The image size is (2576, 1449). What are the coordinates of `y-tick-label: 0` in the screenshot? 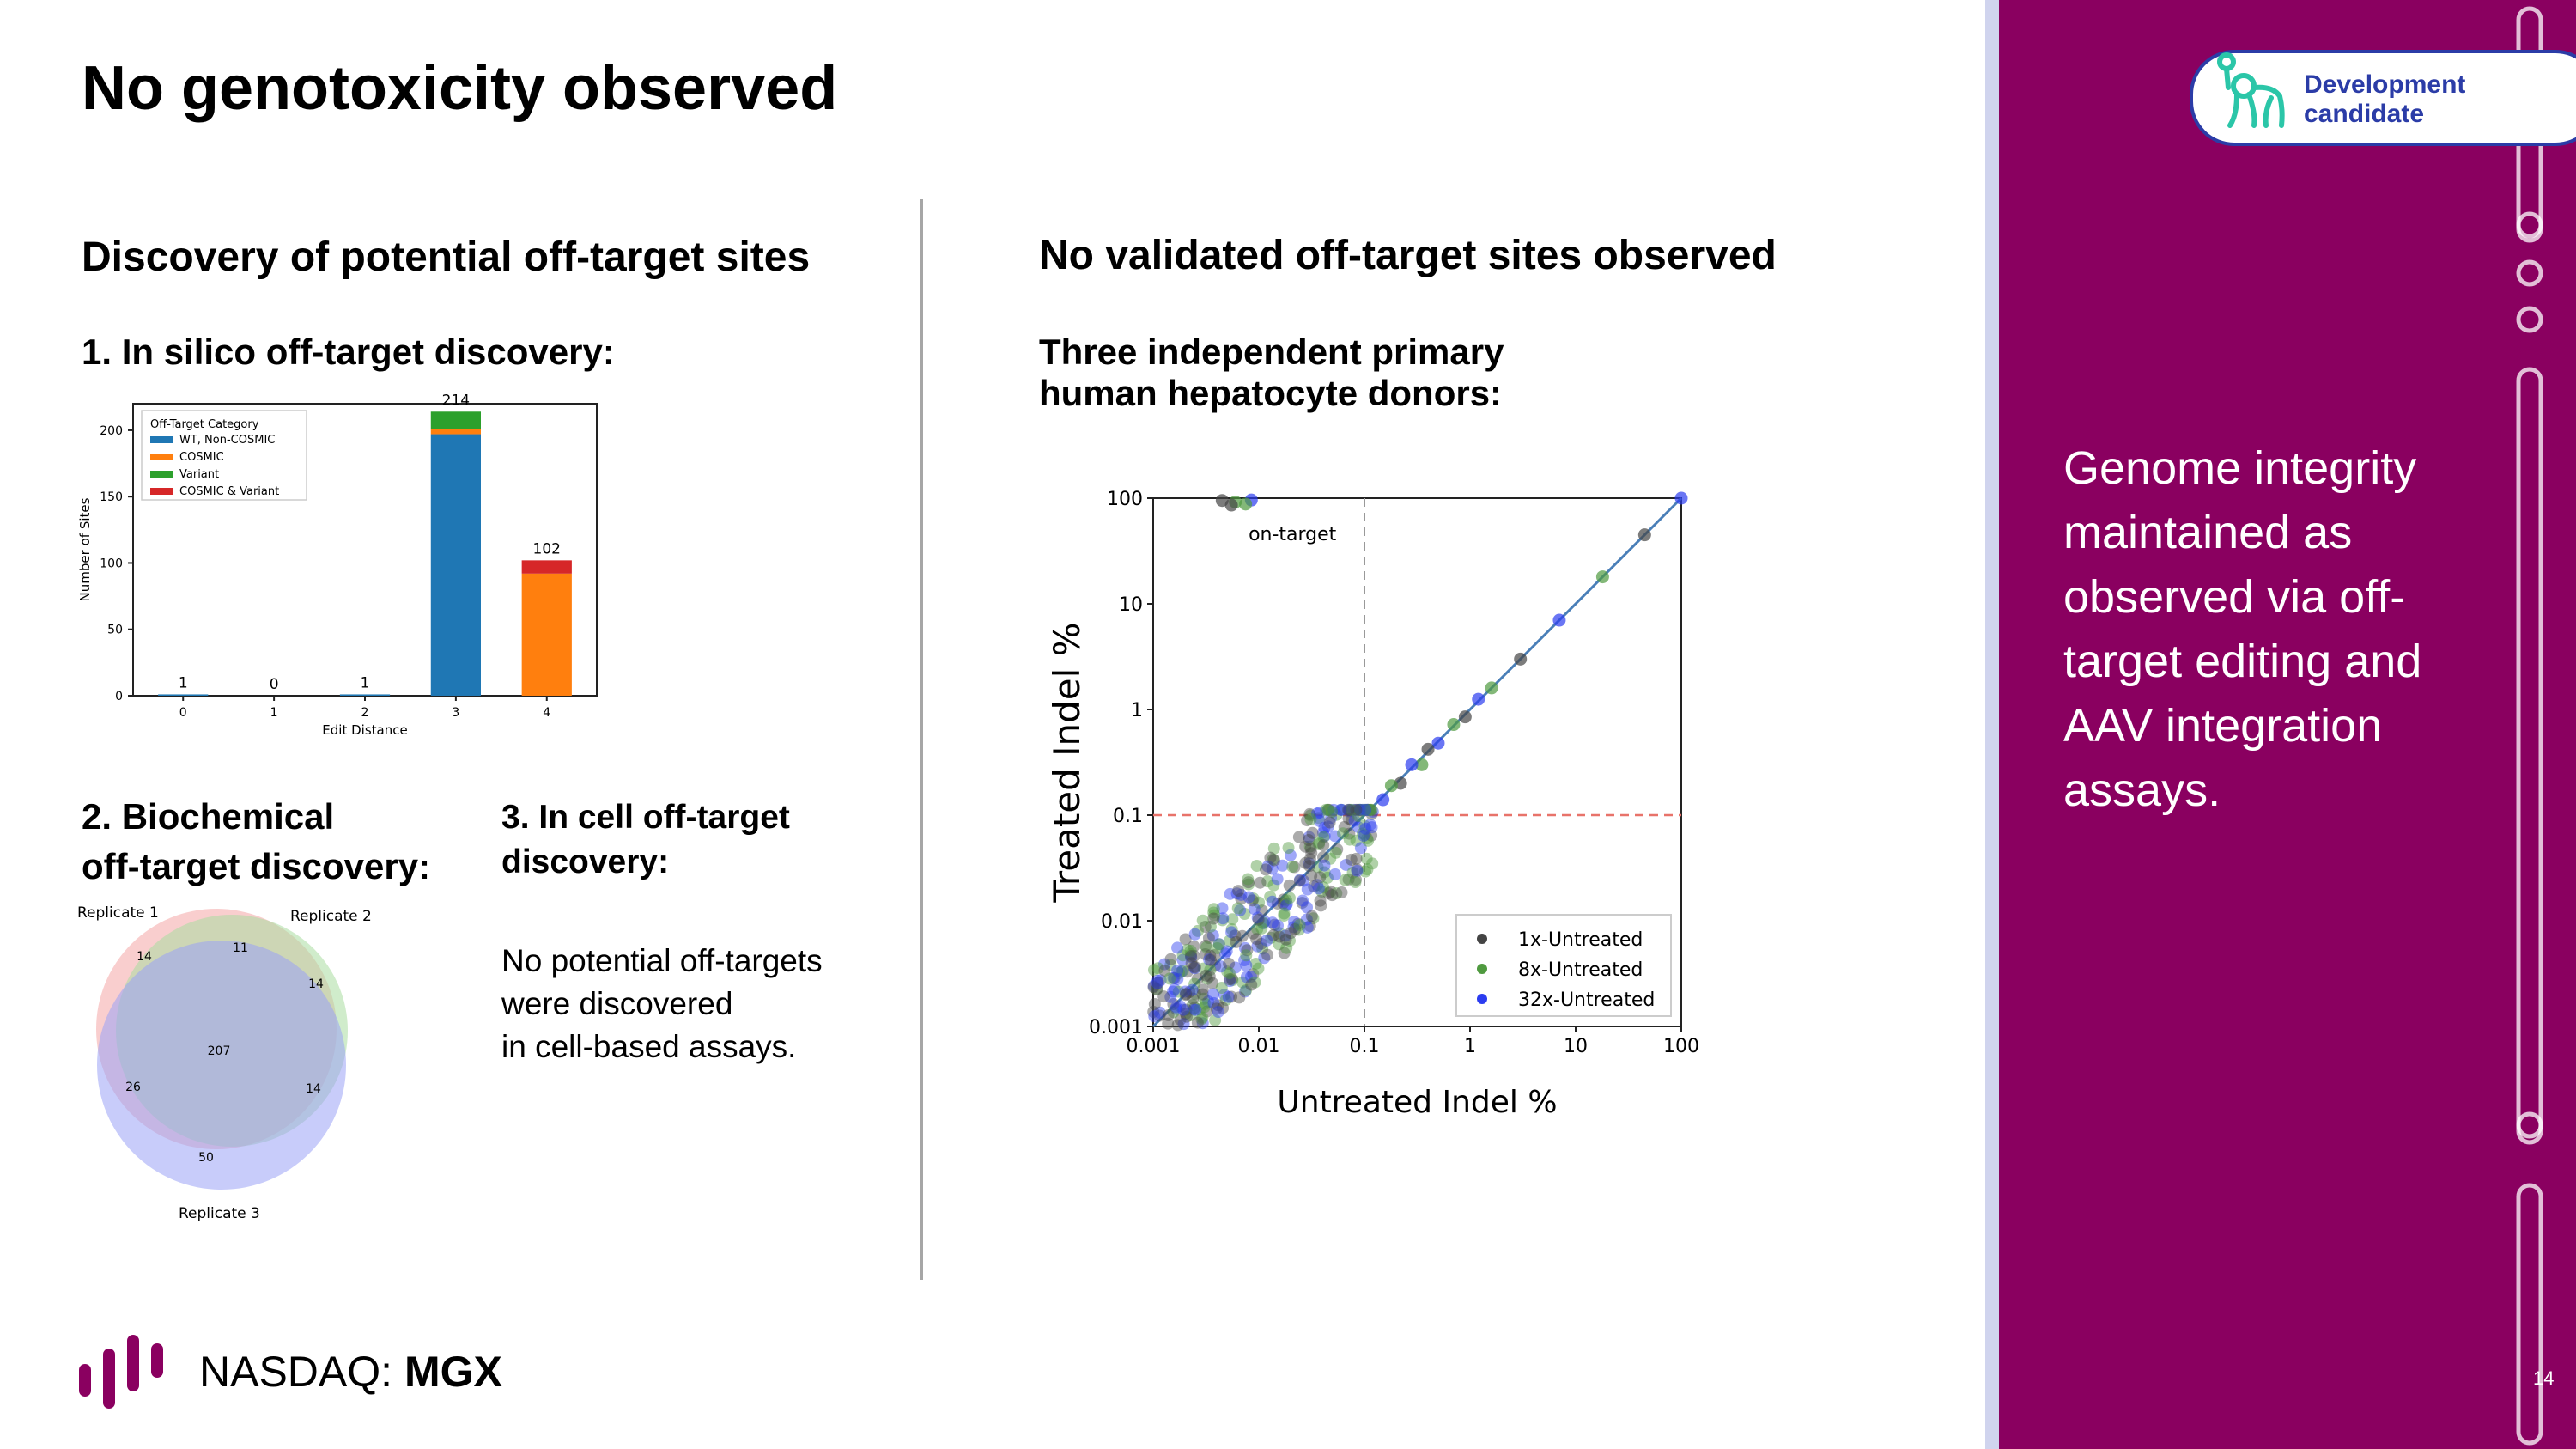 It's located at (119, 696).